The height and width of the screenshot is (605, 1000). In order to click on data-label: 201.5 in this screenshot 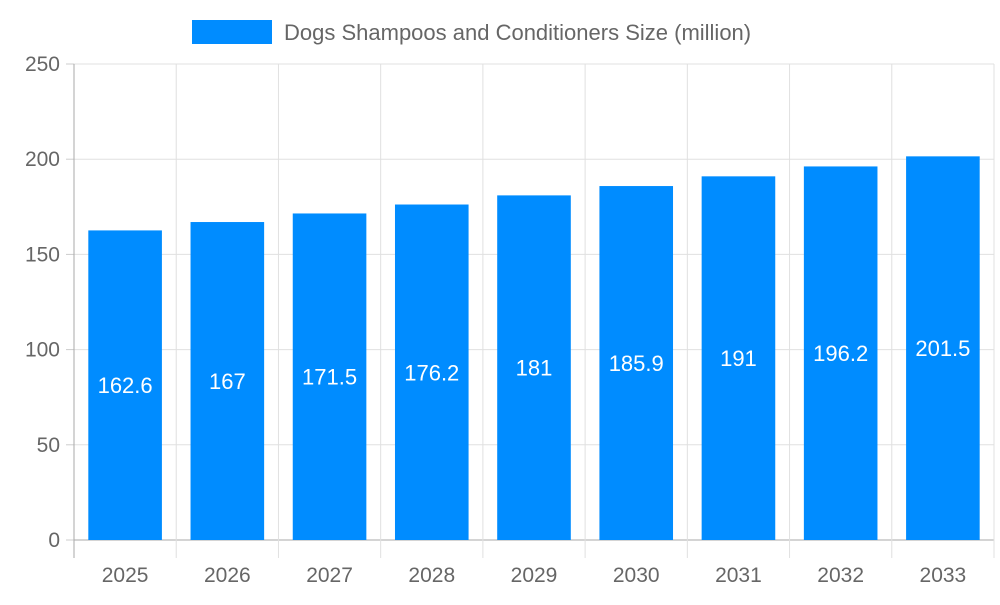, I will do `click(942, 348)`.